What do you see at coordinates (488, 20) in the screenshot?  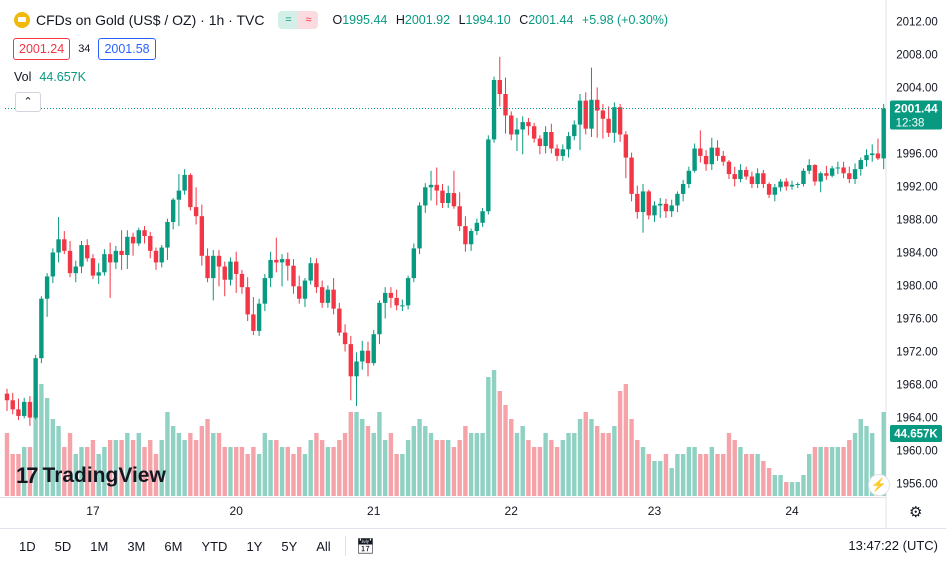 I see `low-value: 1994.10` at bounding box center [488, 20].